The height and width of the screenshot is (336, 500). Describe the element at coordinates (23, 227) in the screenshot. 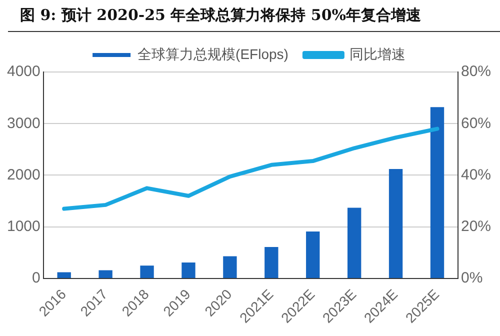

I see `y-tick-label: 1000` at that location.